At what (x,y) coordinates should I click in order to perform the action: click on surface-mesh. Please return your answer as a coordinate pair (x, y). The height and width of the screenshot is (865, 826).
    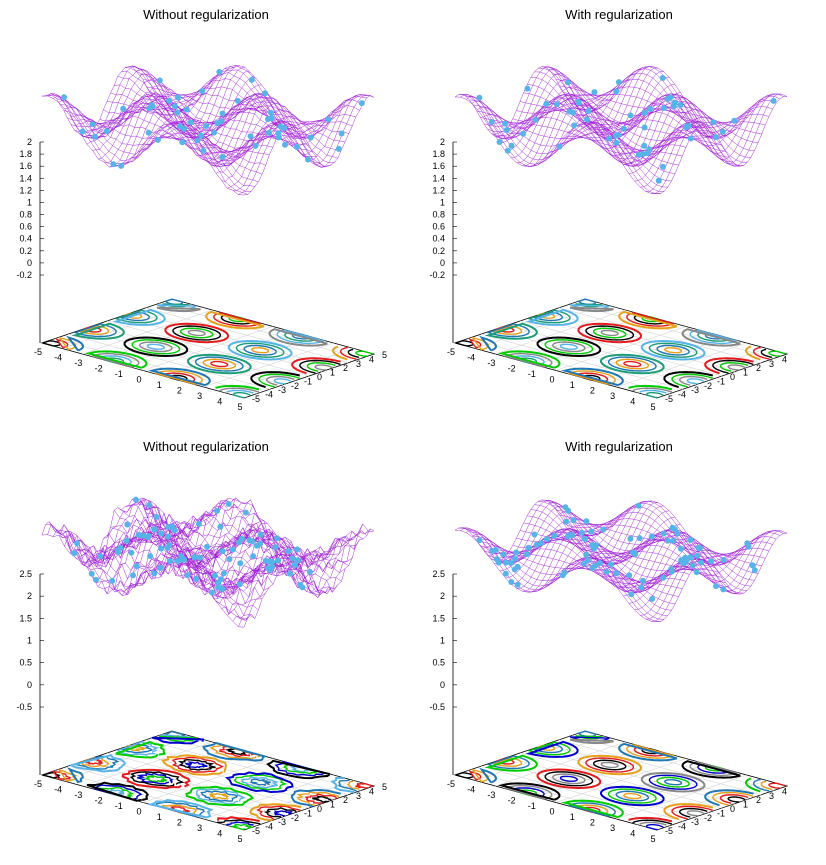
    Looking at the image, I should click on (208, 562).